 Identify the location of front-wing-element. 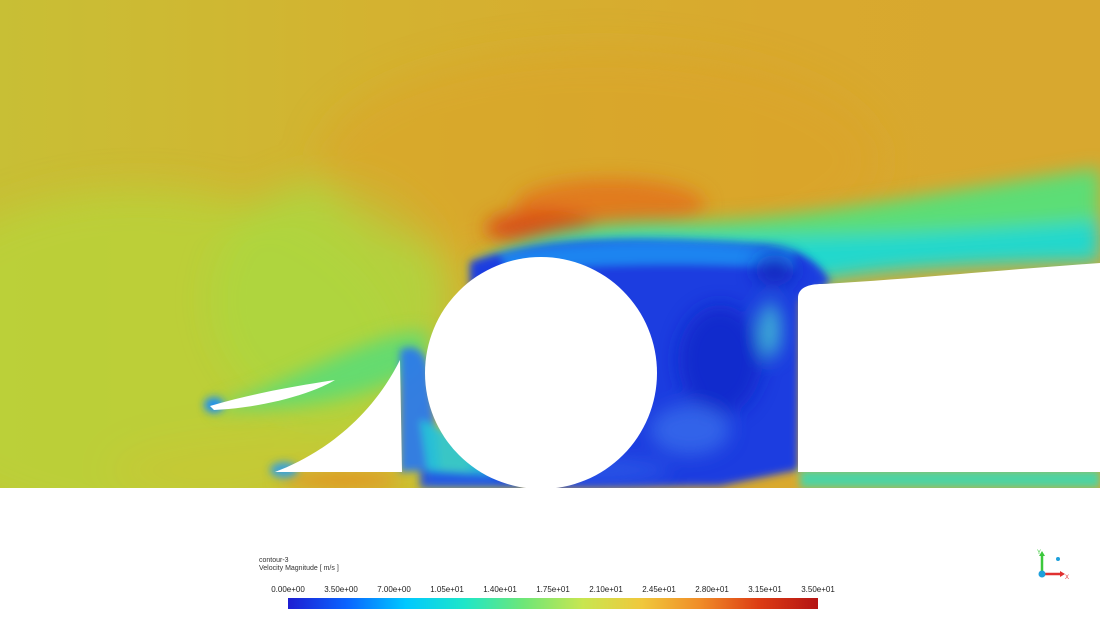
(272, 395).